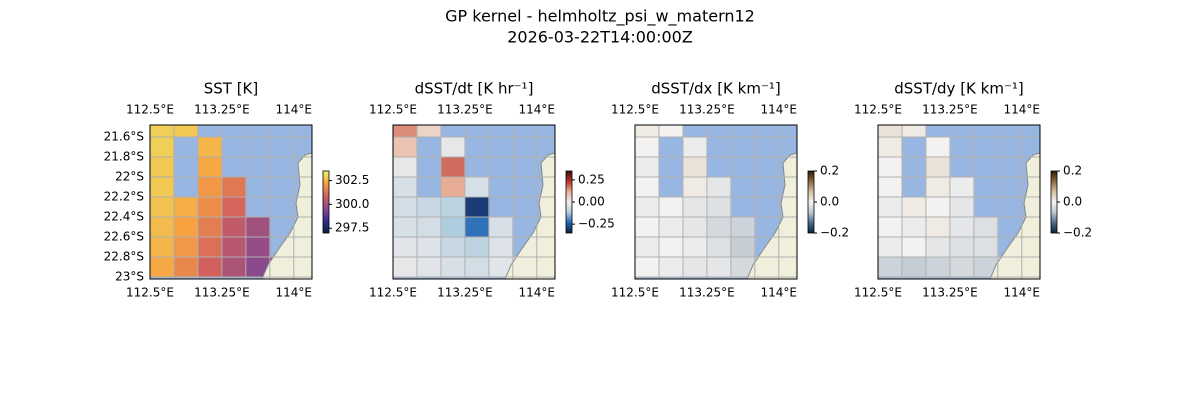 The height and width of the screenshot is (400, 1200). Describe the element at coordinates (124, 237) in the screenshot. I see `y-tick-label: 22.6°S` at that location.